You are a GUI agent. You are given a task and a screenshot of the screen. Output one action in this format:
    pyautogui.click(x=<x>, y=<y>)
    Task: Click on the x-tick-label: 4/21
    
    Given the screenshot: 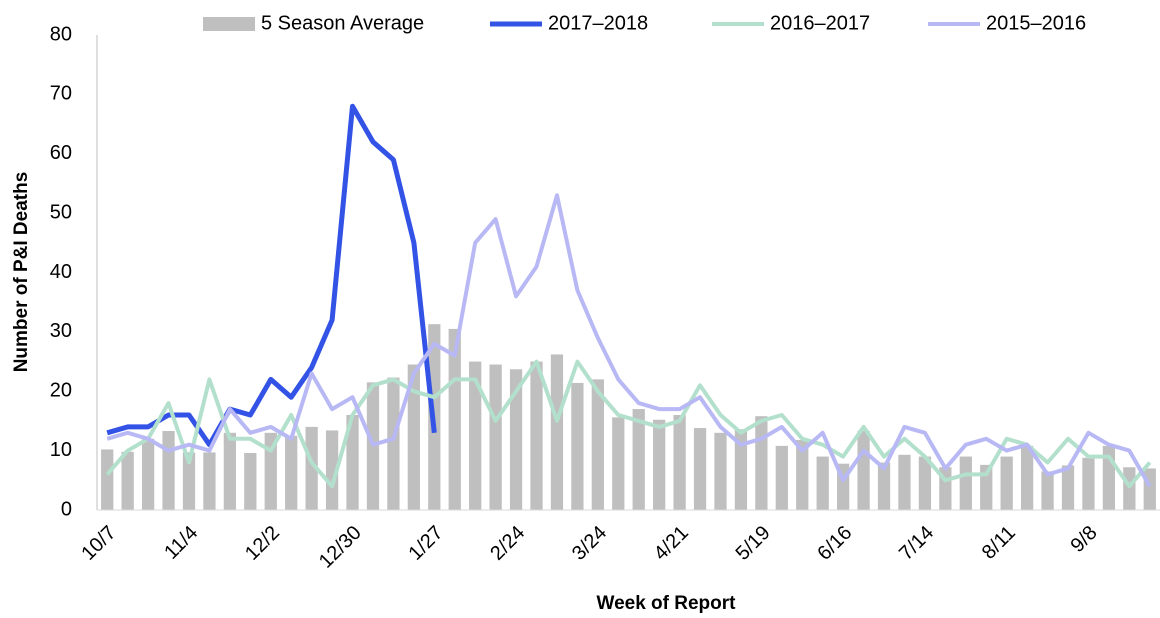 What is the action you would take?
    pyautogui.click(x=671, y=543)
    